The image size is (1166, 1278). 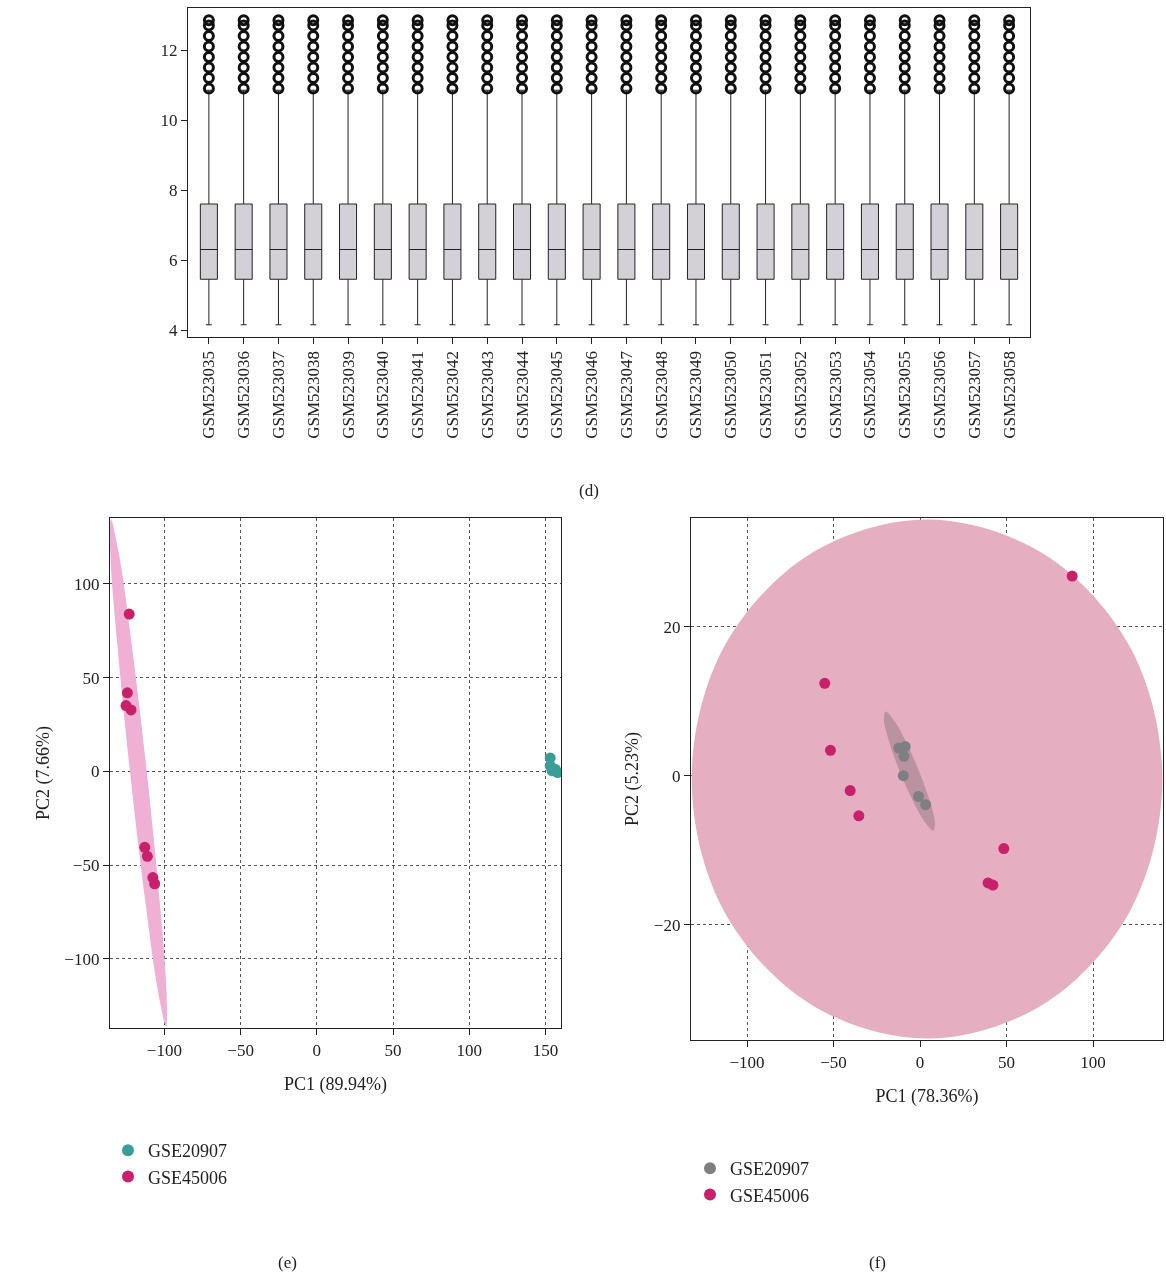 What do you see at coordinates (927, 1096) in the screenshot?
I see `x-axis-title: PC1 (78.36%)` at bounding box center [927, 1096].